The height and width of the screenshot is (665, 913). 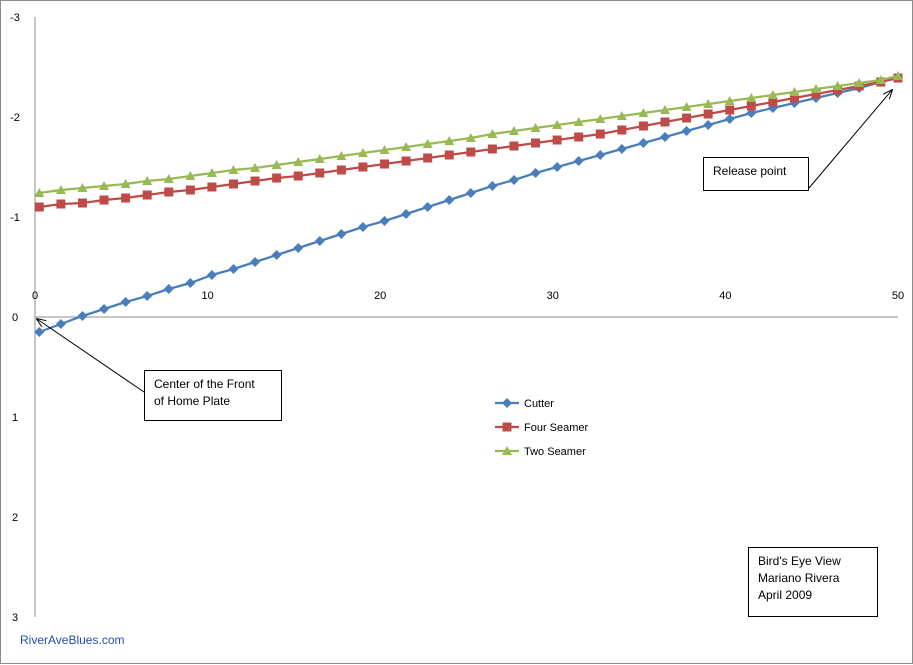 I want to click on legend-label-cutter: Cutter, so click(x=539, y=404).